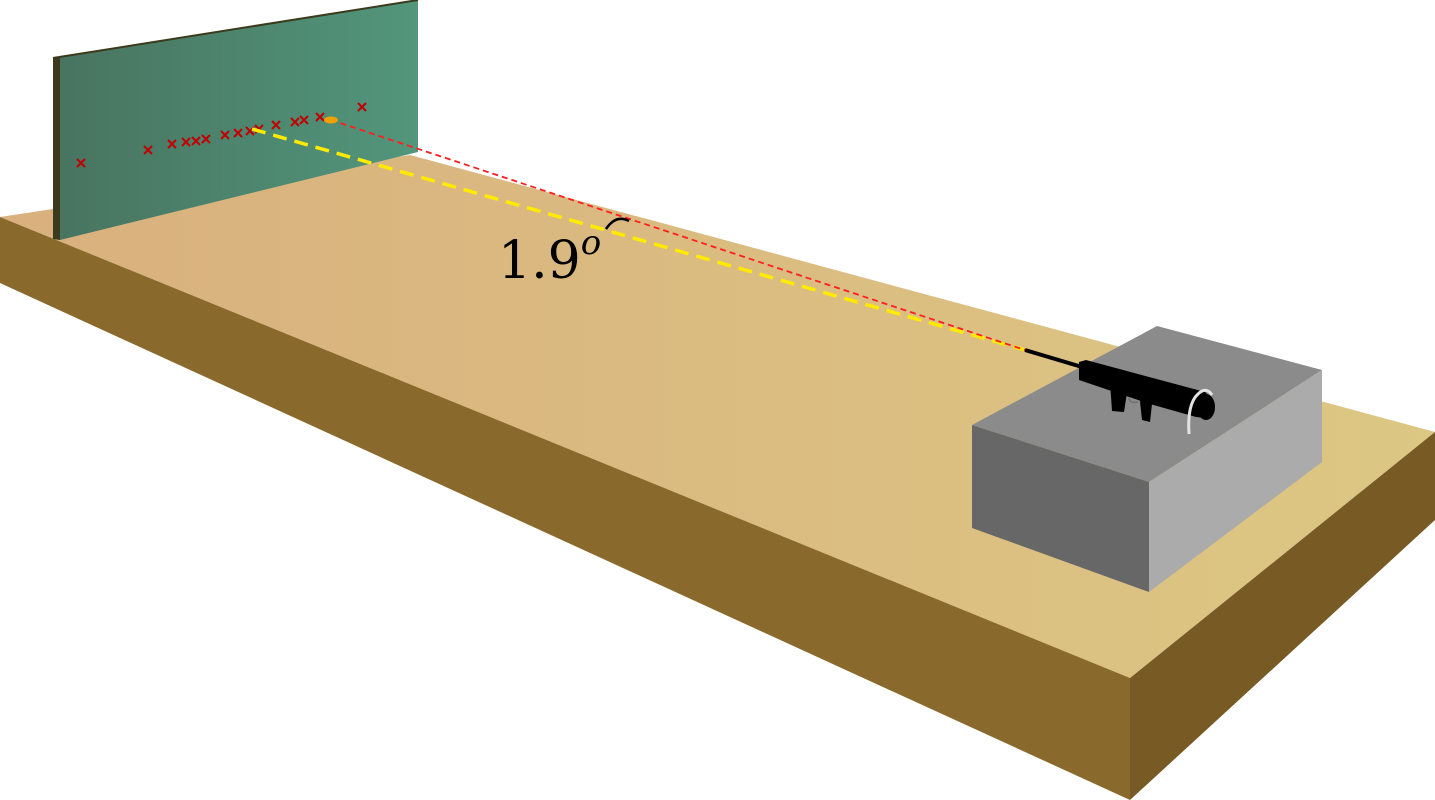  I want to click on rifle-butt, so click(1206, 407).